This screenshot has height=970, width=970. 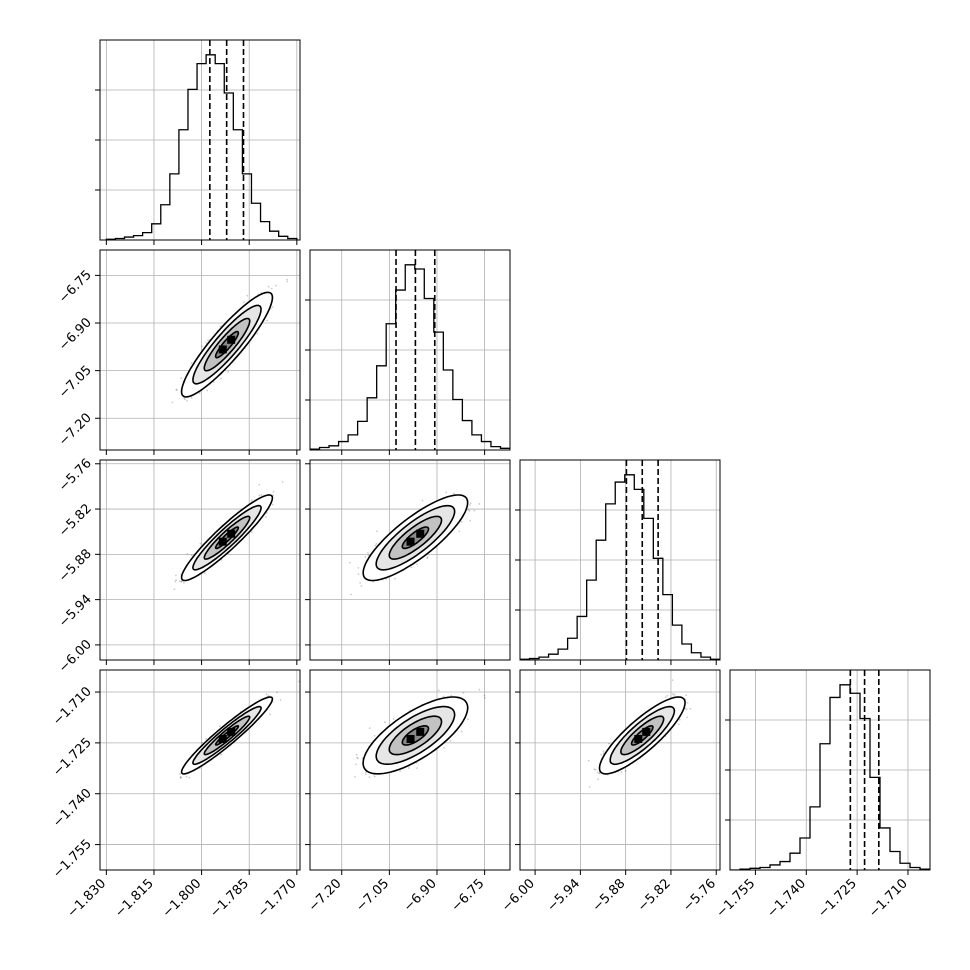 I want to click on scatter-panel-0-1: −7.20 −7.05 −6.90 −6.75, so click(x=178, y=350).